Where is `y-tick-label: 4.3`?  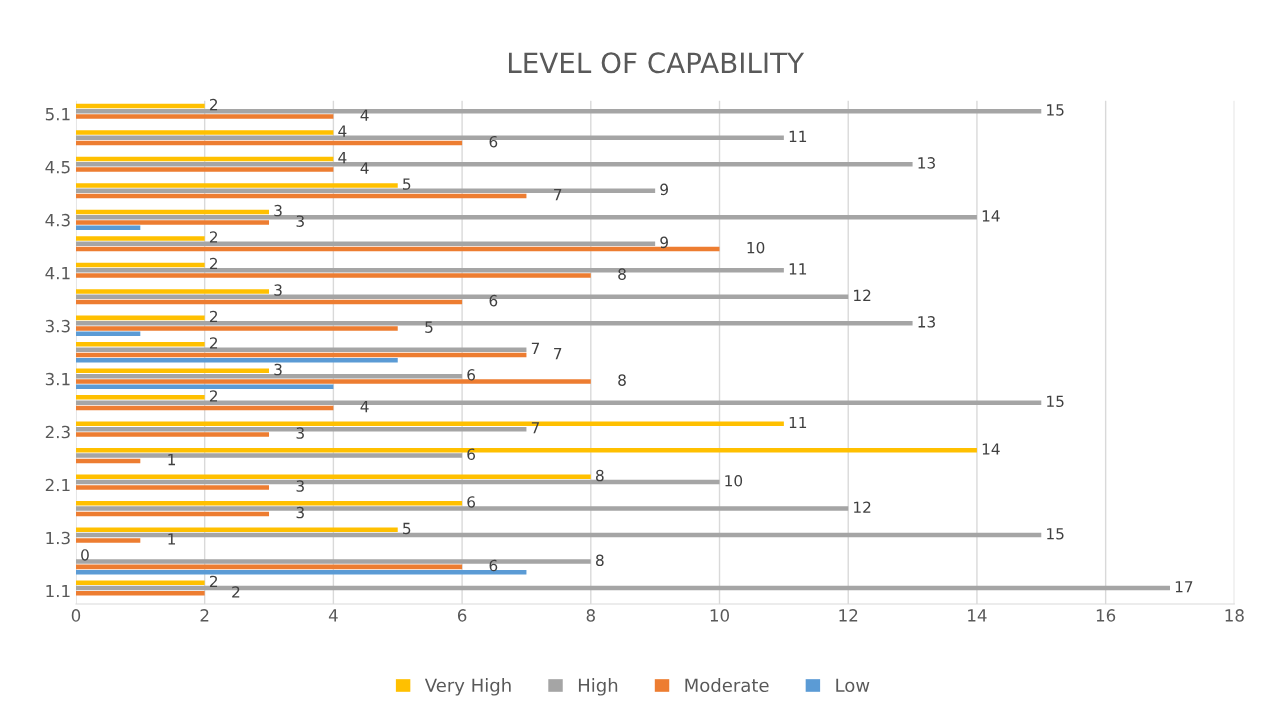
y-tick-label: 4.3 is located at coordinates (57, 220).